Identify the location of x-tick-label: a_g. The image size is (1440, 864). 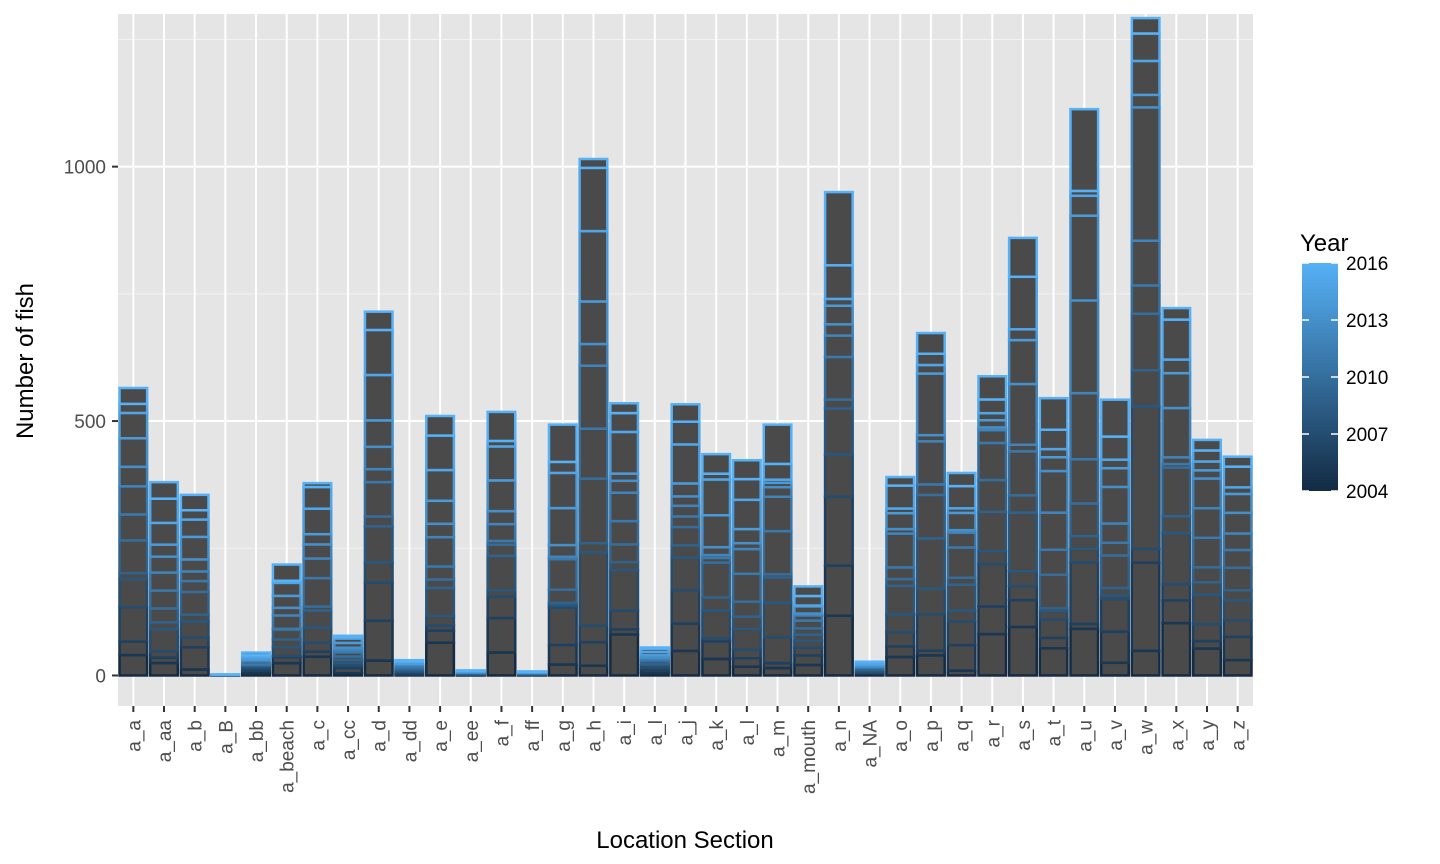
(564, 736).